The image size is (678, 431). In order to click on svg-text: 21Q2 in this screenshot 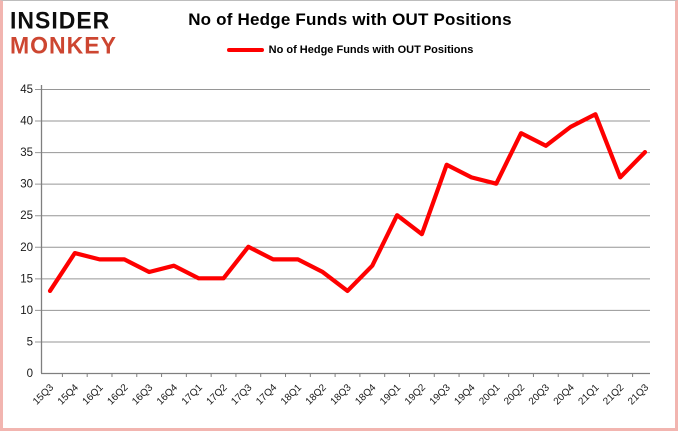, I will do `click(613, 394)`.